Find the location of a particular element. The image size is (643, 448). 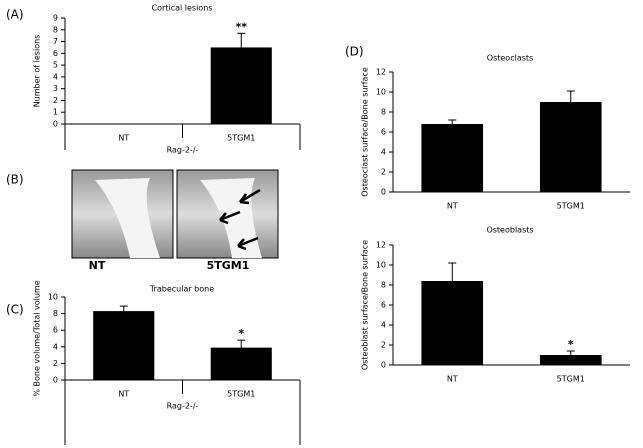

y-axis-label: Number of lesions is located at coordinates (37, 71).